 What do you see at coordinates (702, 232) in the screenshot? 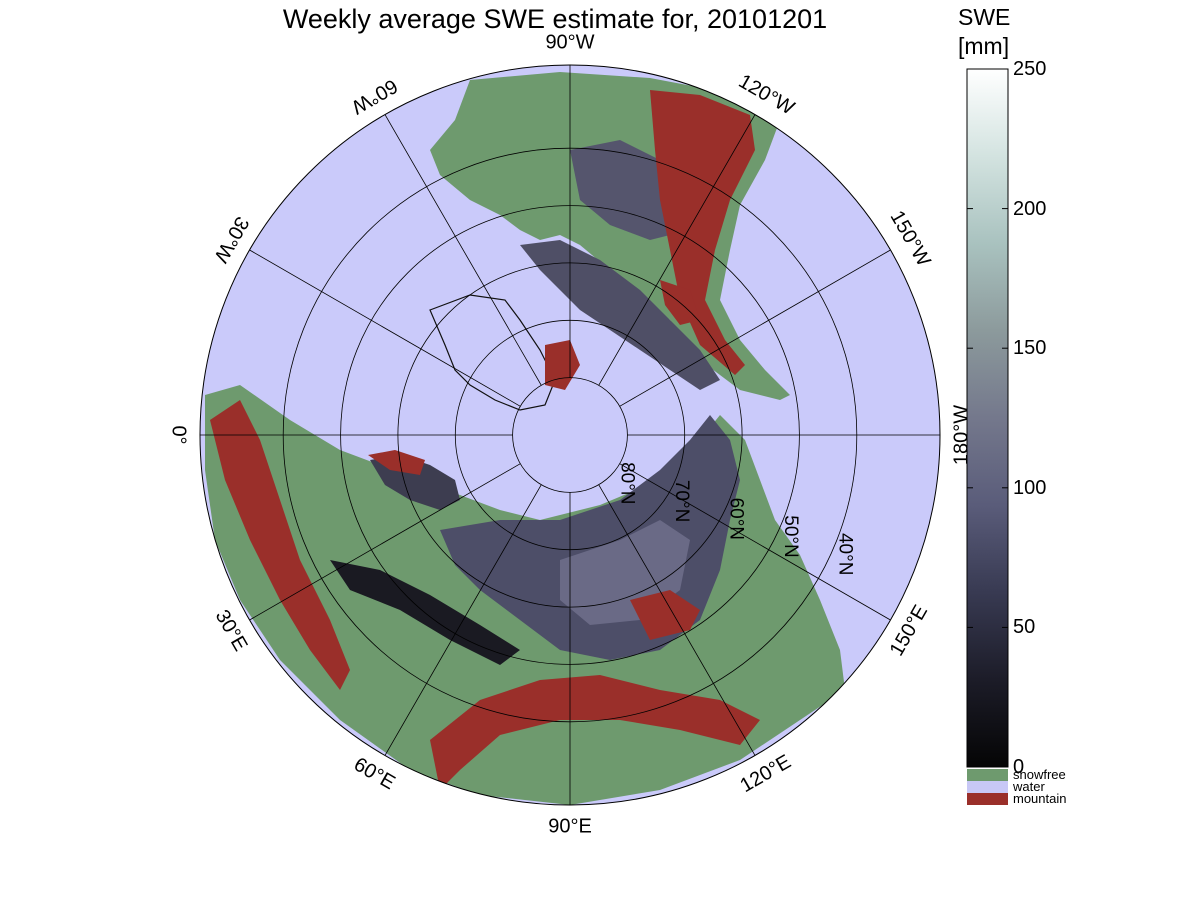
I see `rockies-mountain` at bounding box center [702, 232].